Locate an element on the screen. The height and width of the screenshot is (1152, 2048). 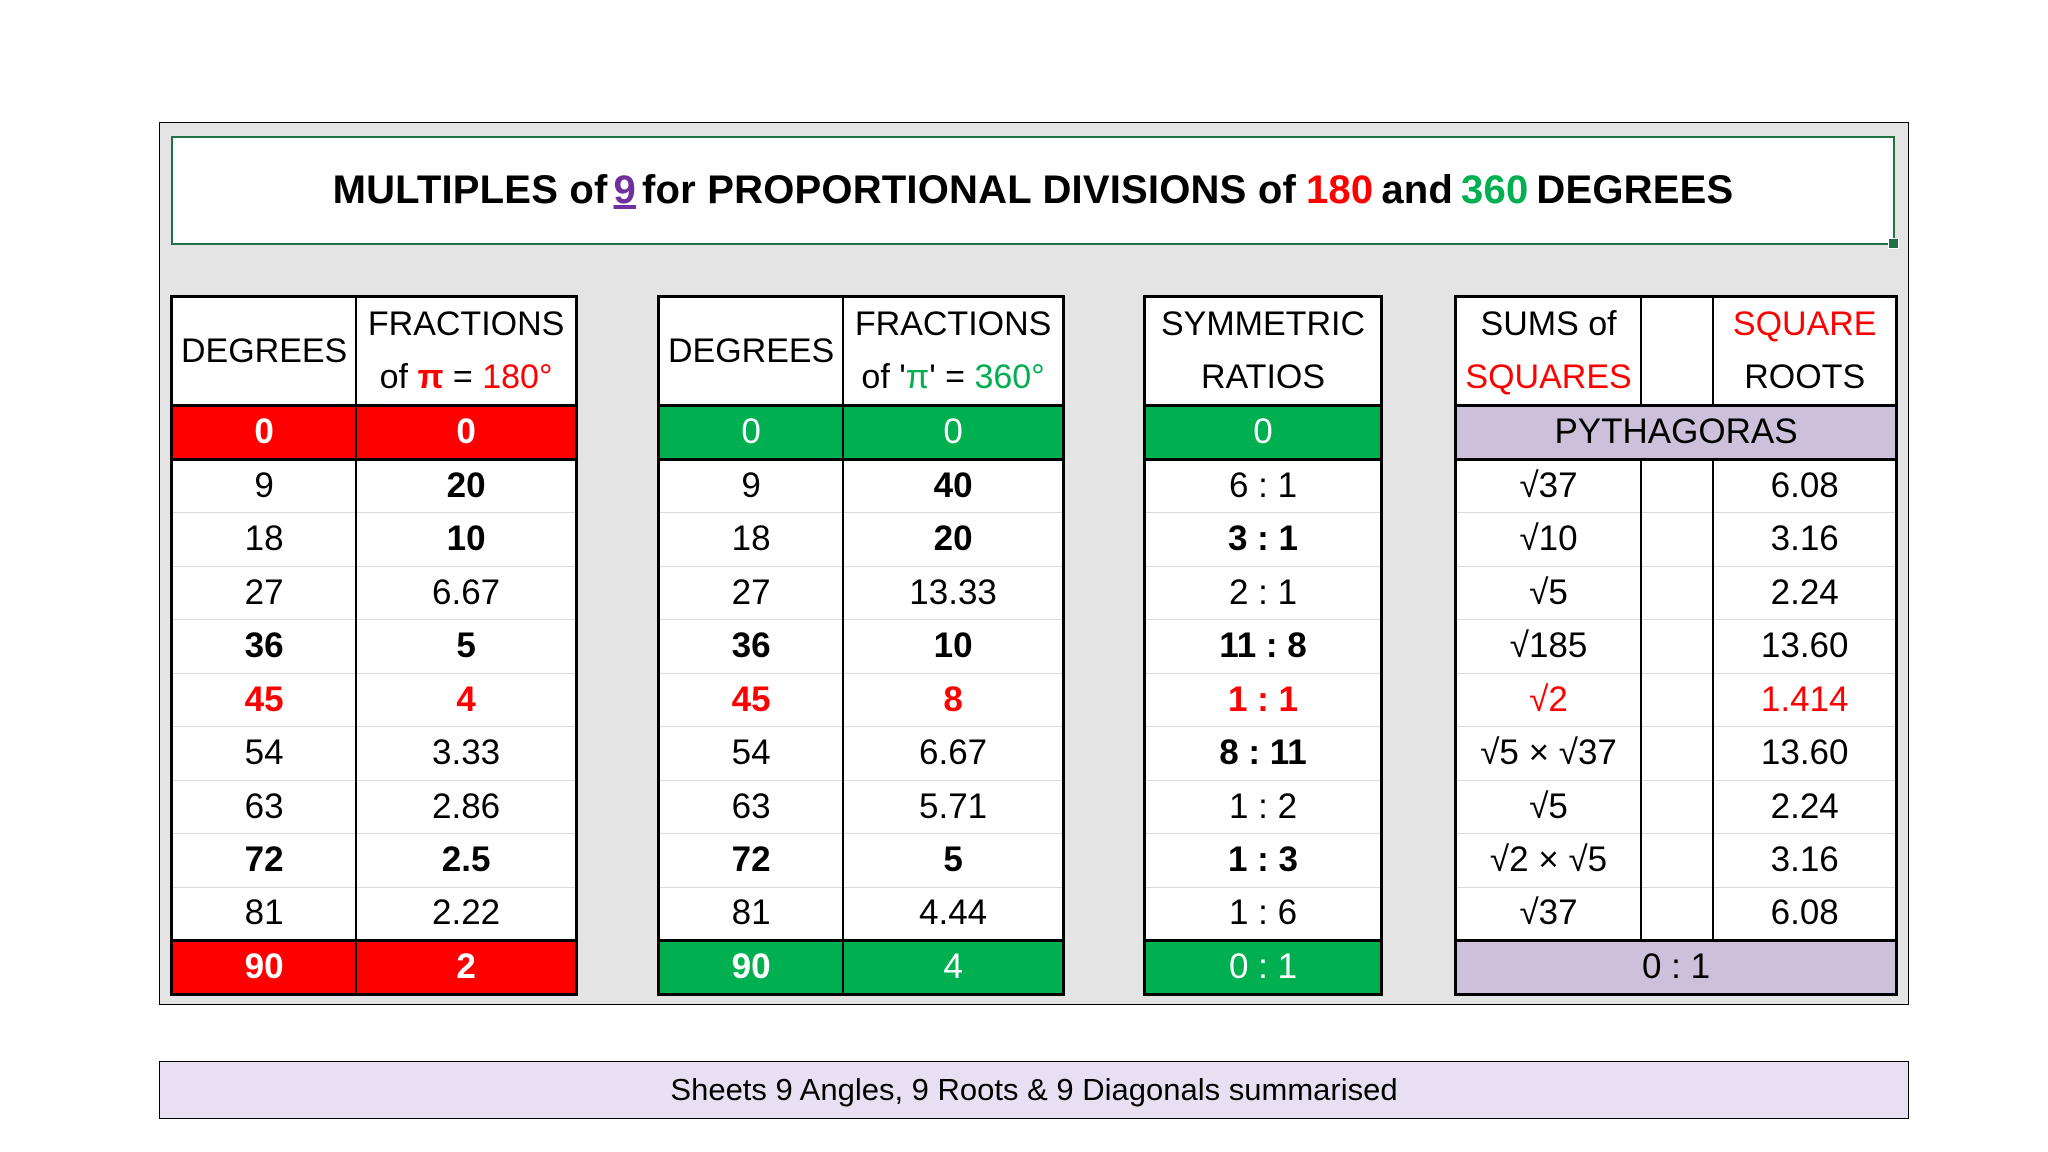
fraction-cell: 3.33 is located at coordinates (466, 753).